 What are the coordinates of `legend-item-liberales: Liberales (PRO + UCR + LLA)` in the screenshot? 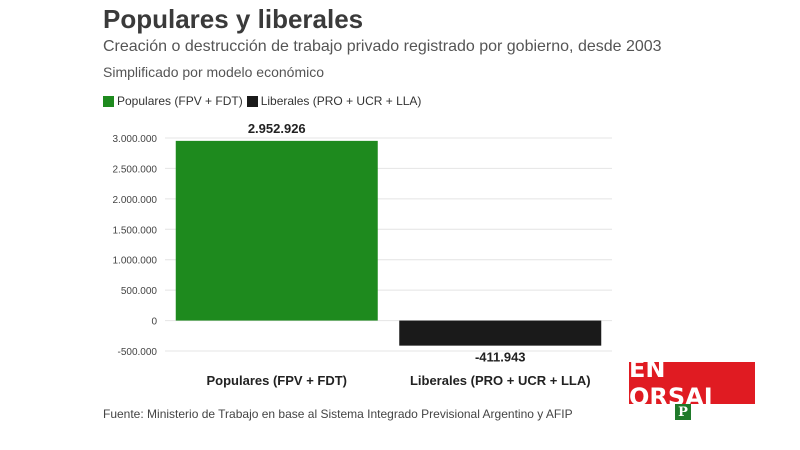 It's located at (334, 101).